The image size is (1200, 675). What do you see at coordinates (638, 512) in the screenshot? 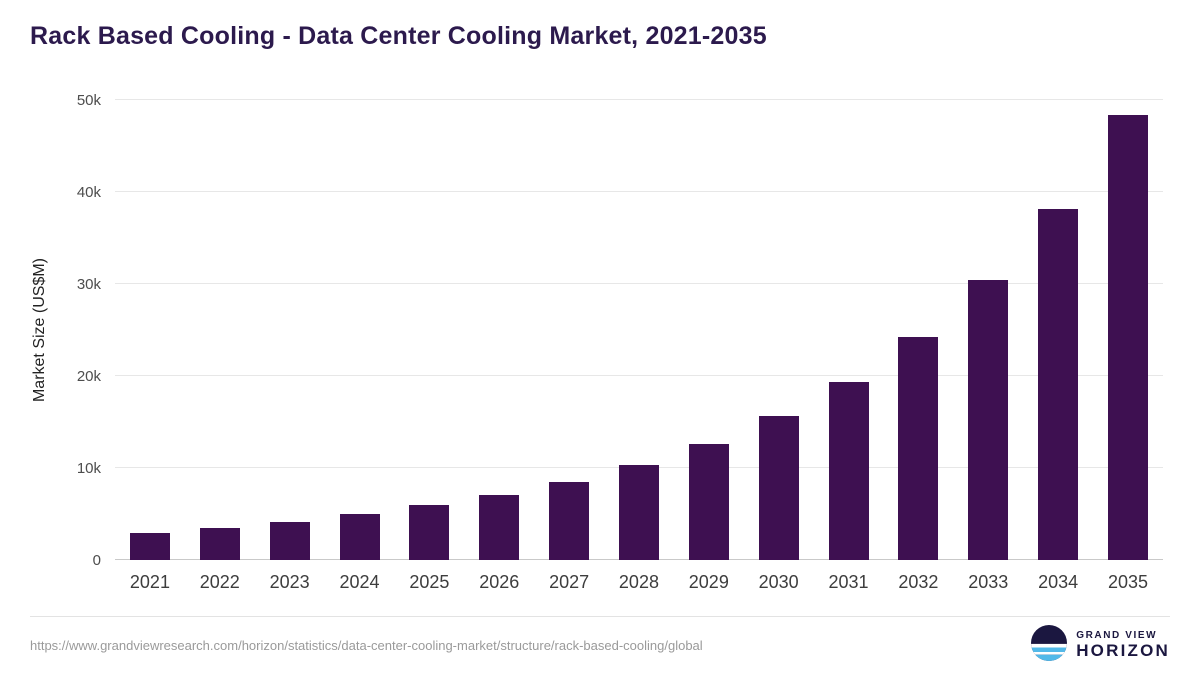
I see `bar-2028` at bounding box center [638, 512].